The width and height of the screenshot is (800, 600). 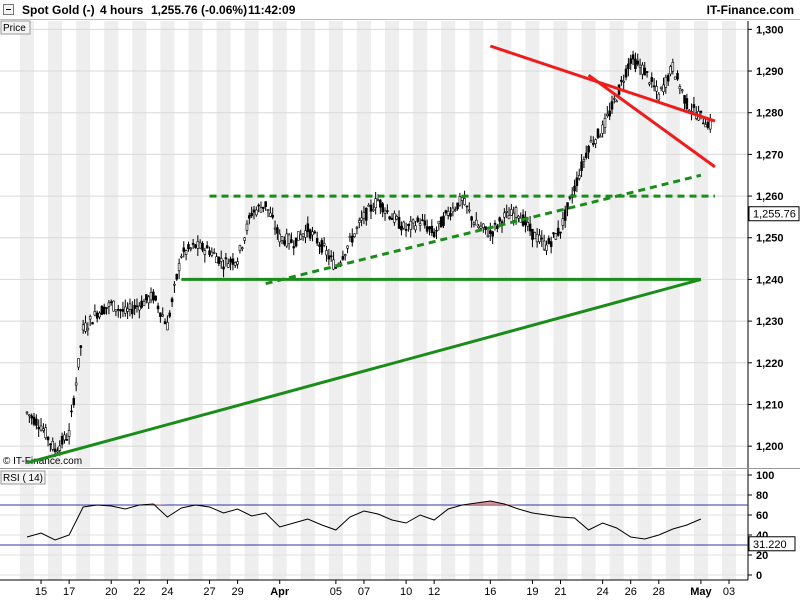 I want to click on rsi-line, so click(x=364, y=520).